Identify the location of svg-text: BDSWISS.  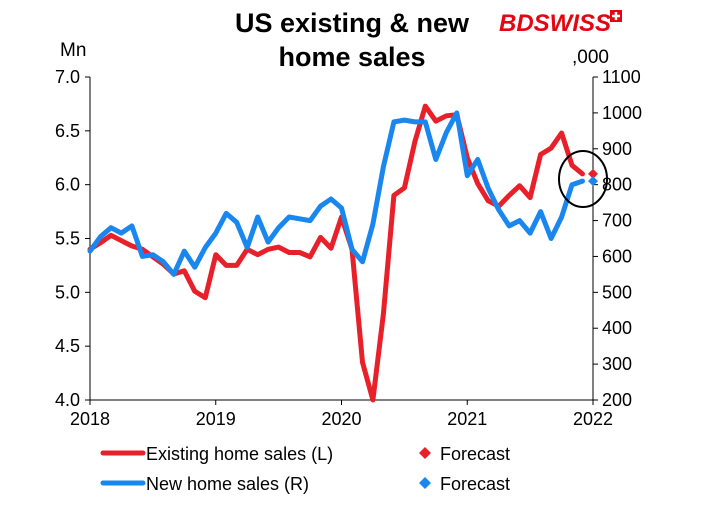
(555, 23).